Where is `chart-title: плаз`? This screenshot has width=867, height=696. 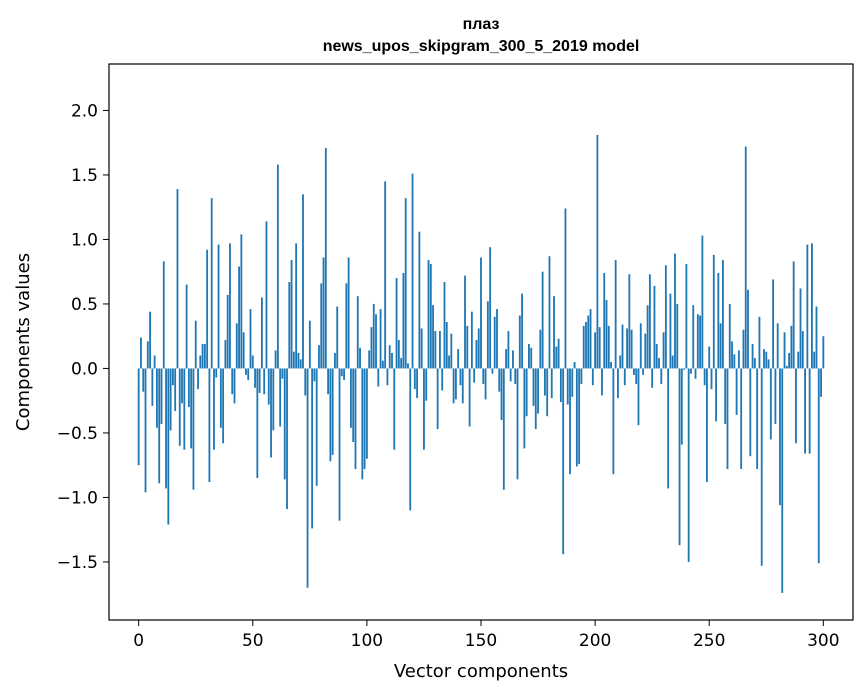 chart-title: плаз is located at coordinates (481, 24).